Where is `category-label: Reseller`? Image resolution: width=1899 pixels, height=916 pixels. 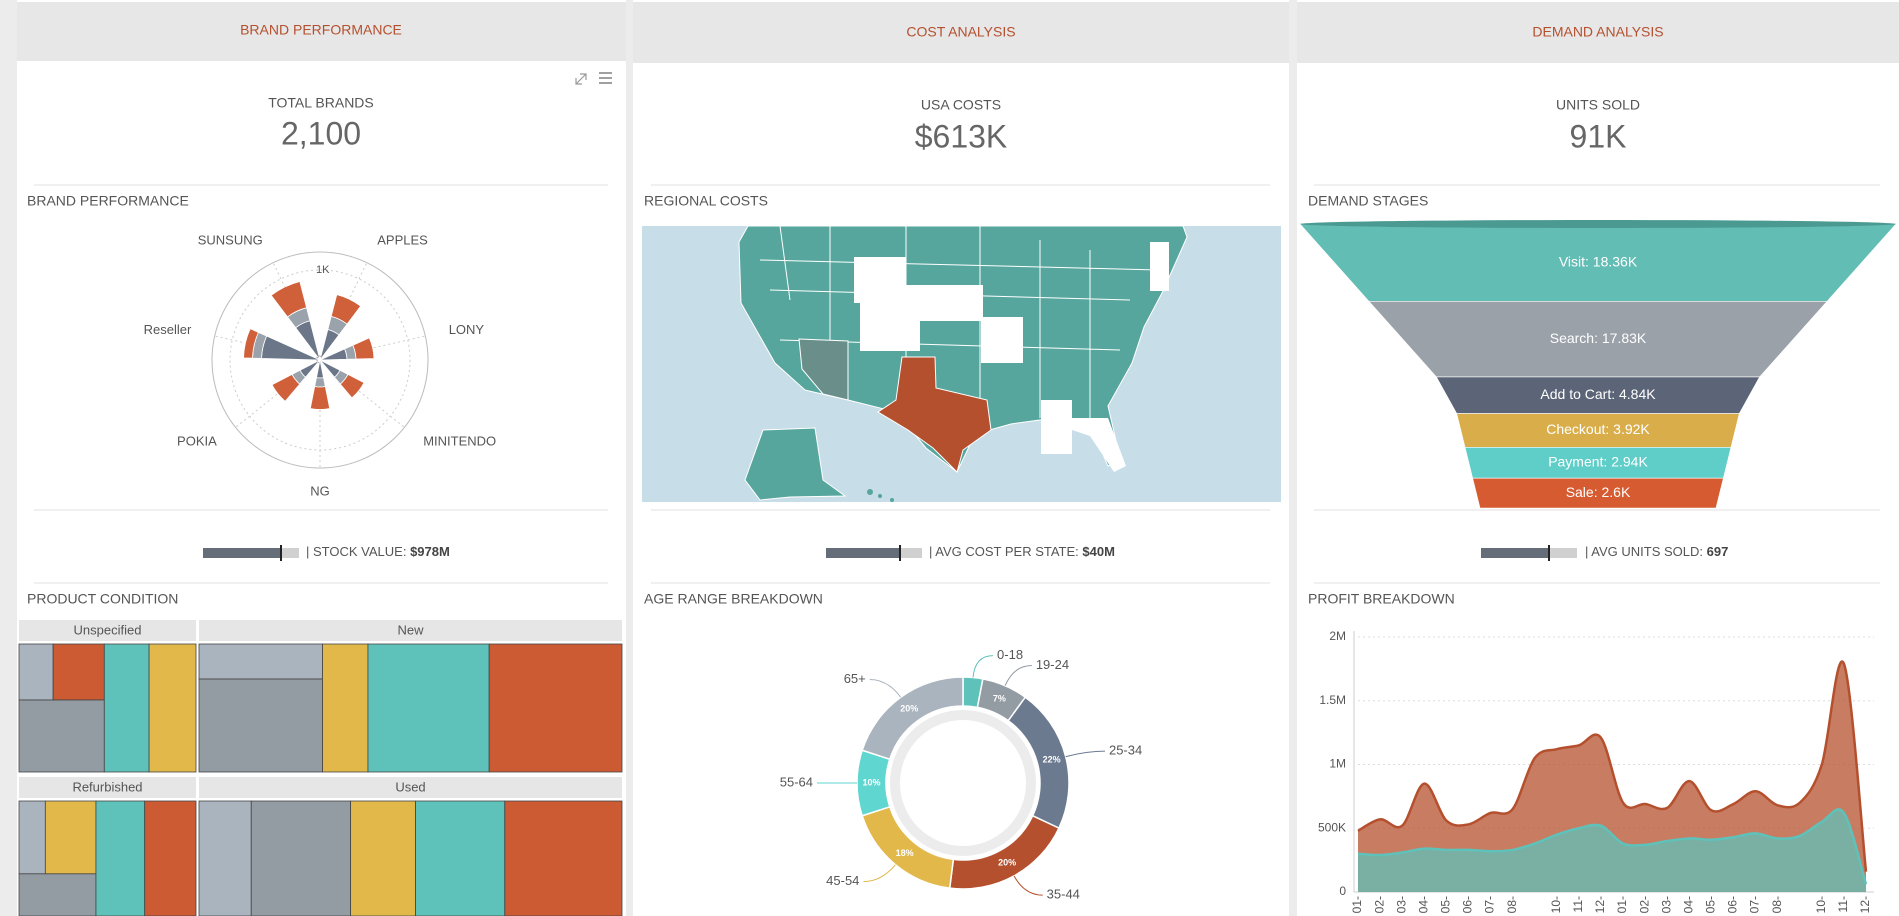 category-label: Reseller is located at coordinates (168, 329).